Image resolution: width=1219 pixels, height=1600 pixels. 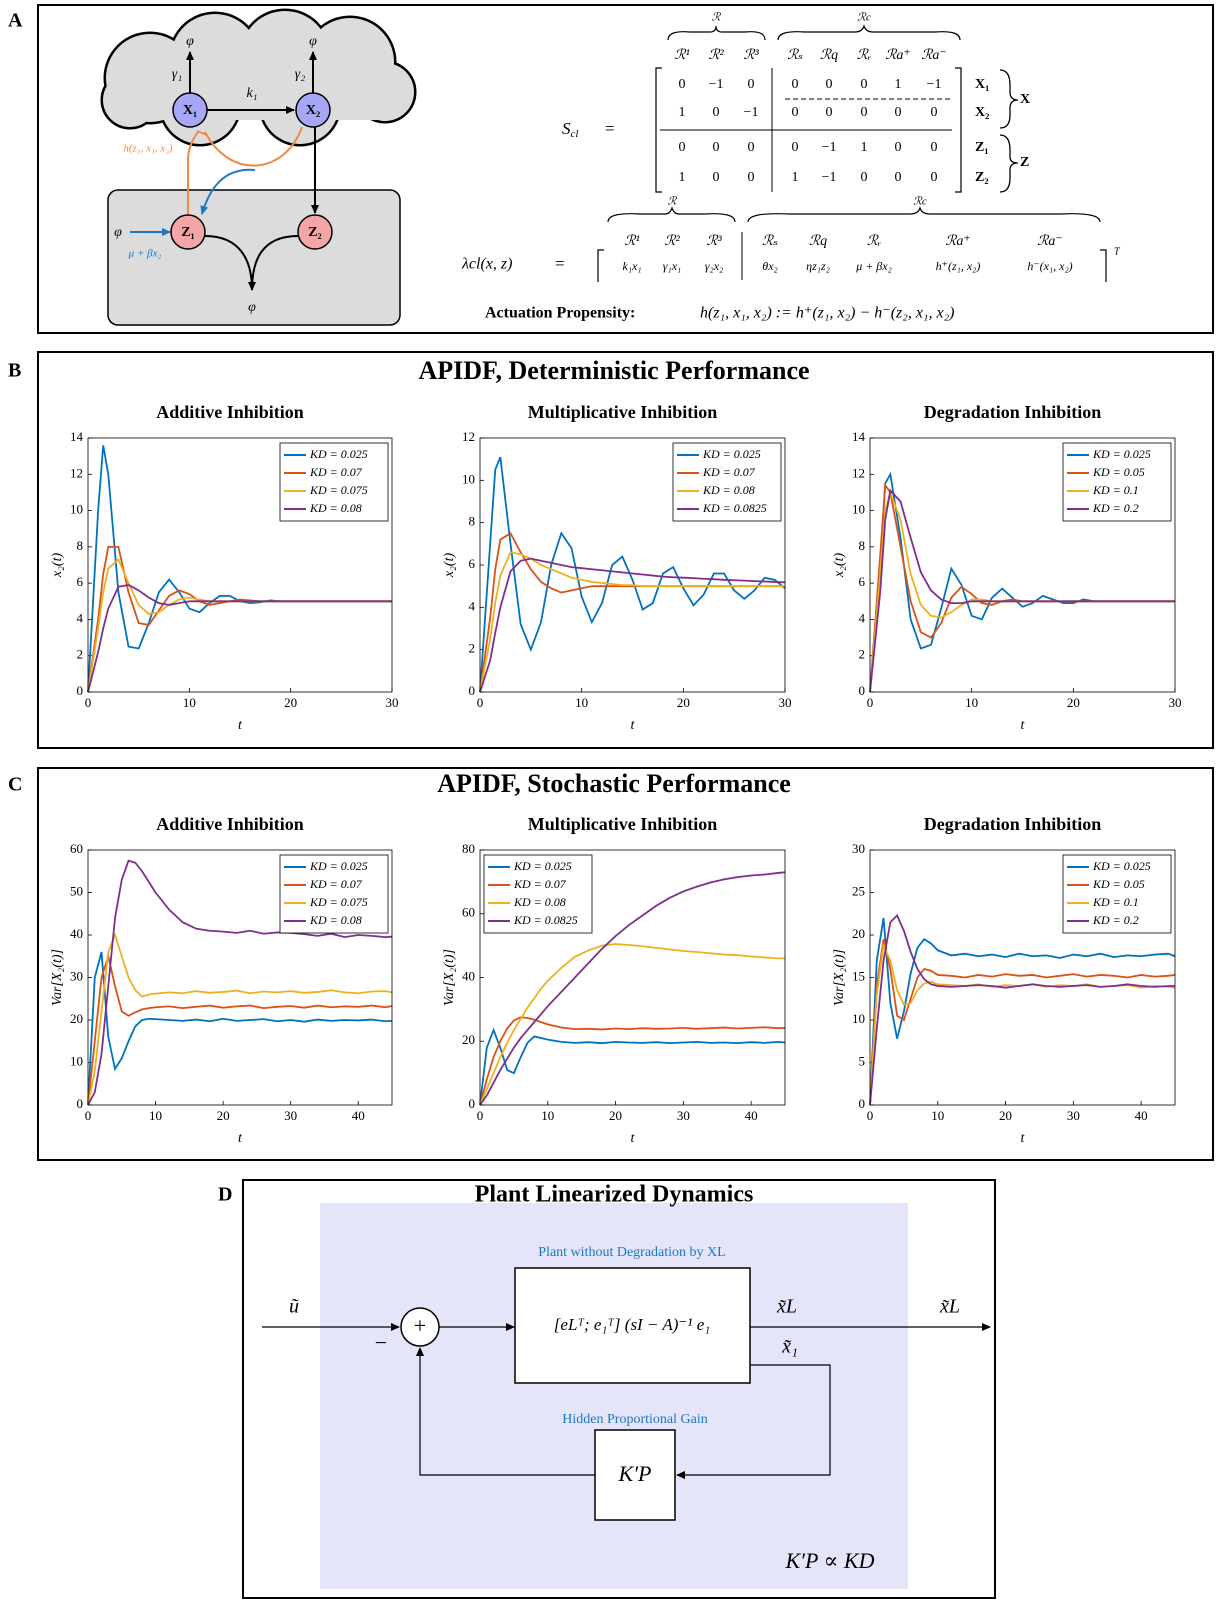 I want to click on node-label: Z₁, so click(x=188, y=232).